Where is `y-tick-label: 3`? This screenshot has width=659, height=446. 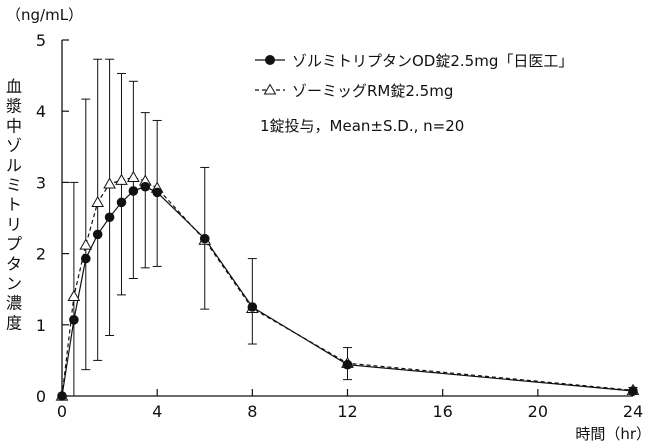 y-tick-label: 3 is located at coordinates (41, 182).